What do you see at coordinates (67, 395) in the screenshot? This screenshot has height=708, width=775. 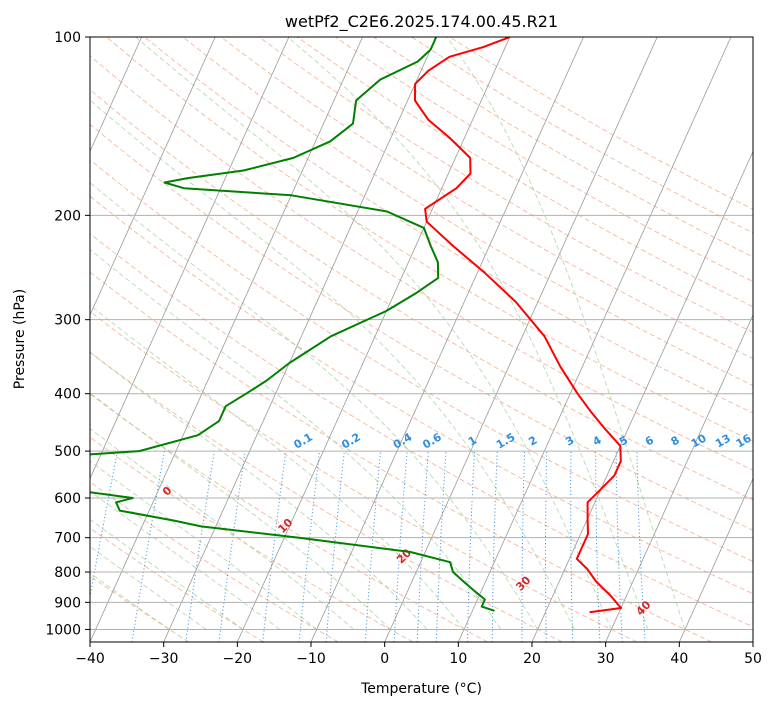 I see `y-tick-label: 400` at bounding box center [67, 395].